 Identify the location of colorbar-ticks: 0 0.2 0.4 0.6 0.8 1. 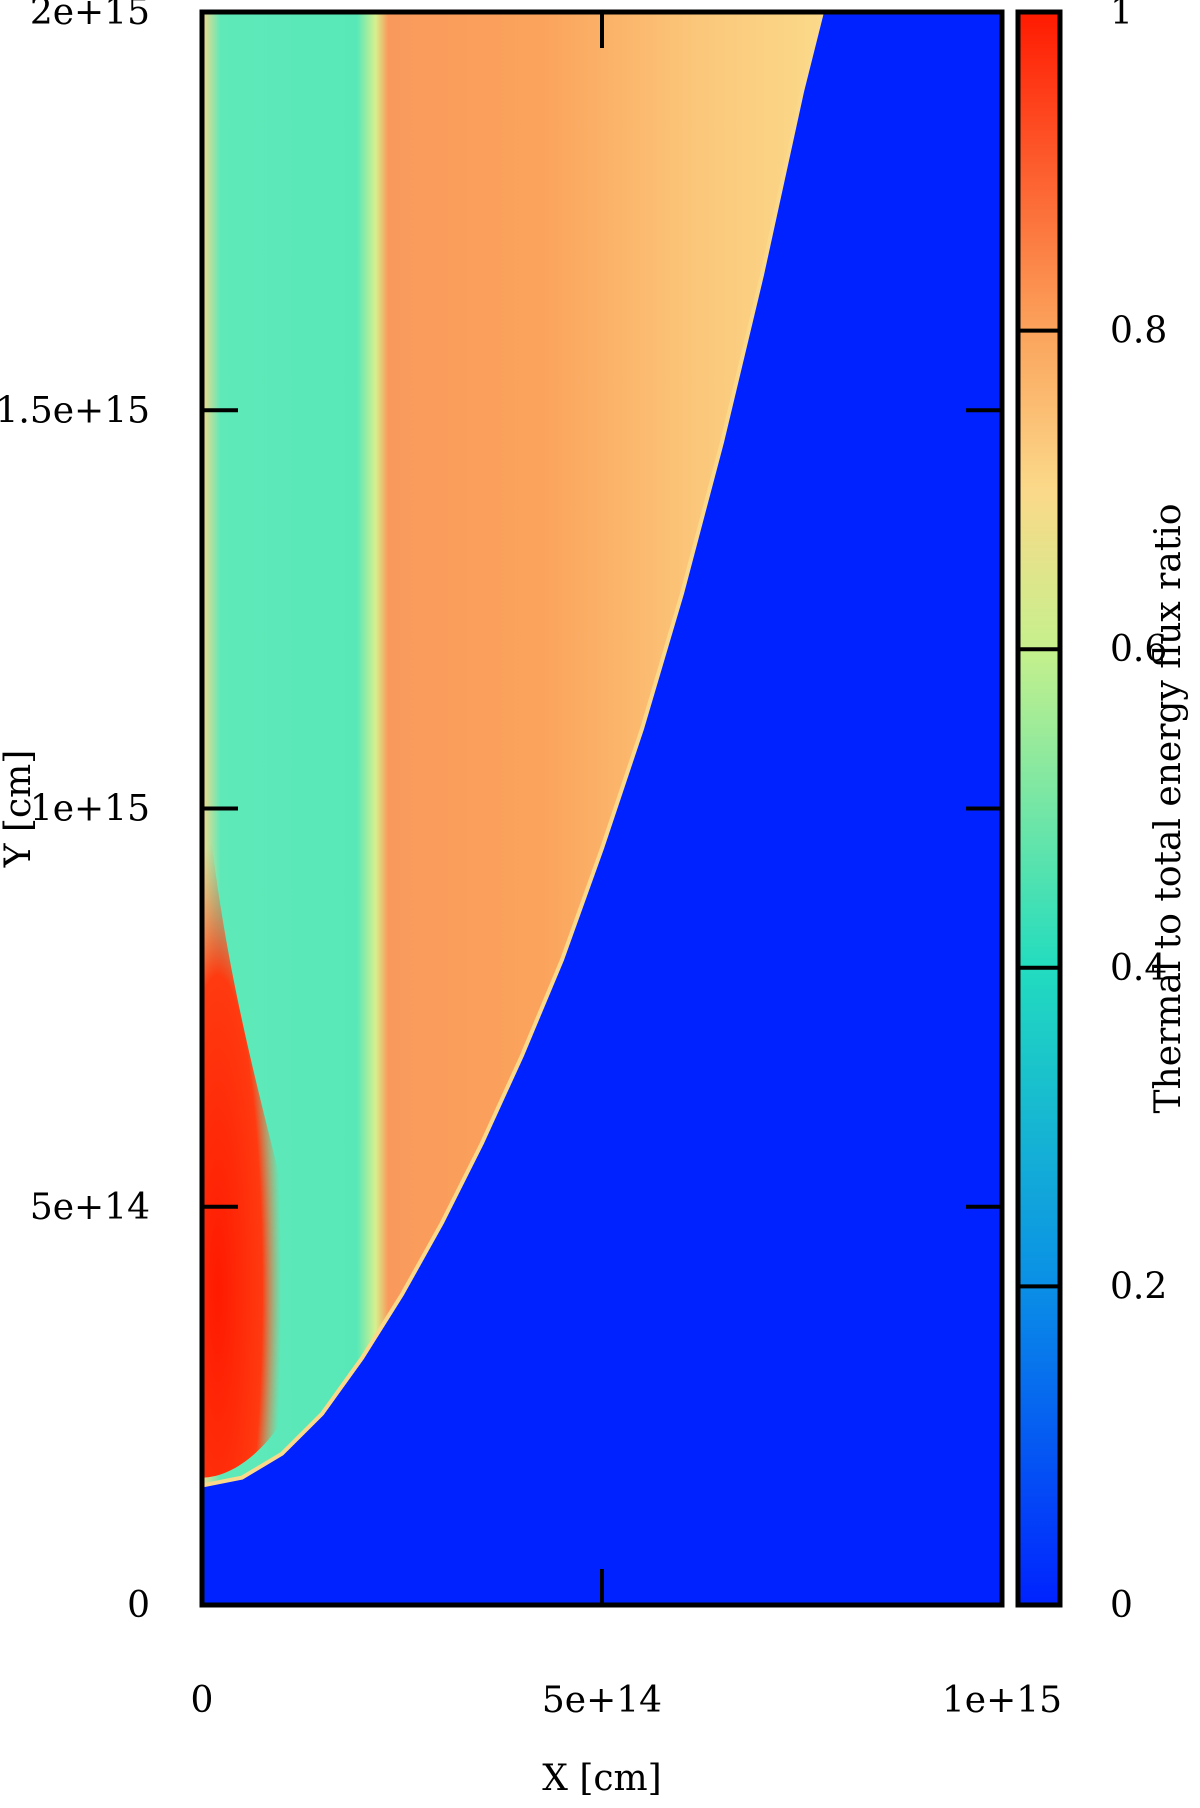
(1092, 813).